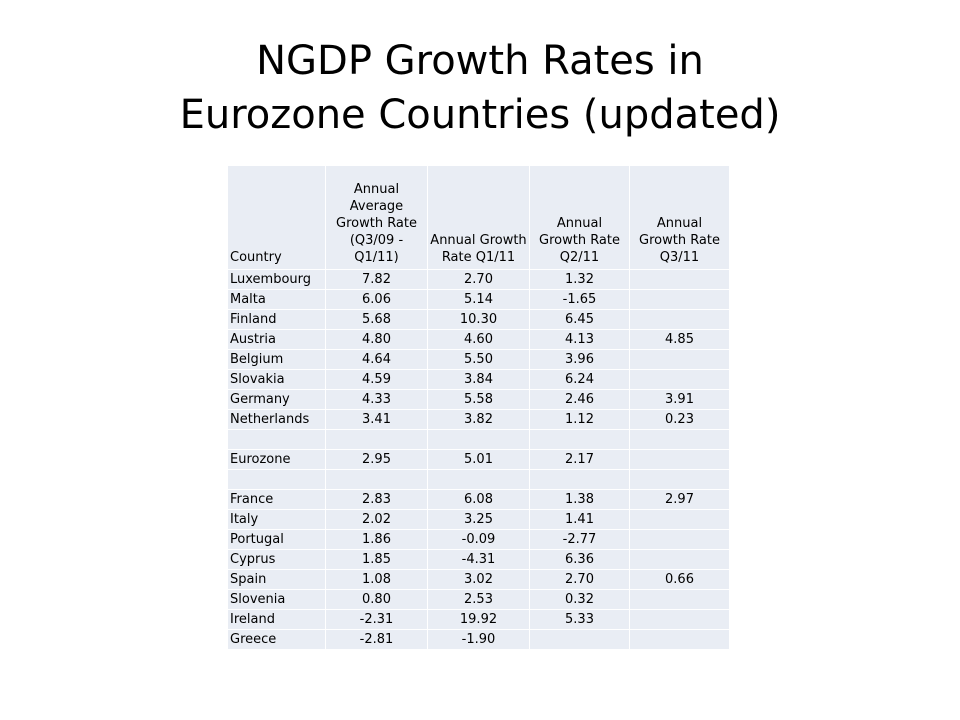  I want to click on cell-average-growth: 2.02, so click(376, 519).